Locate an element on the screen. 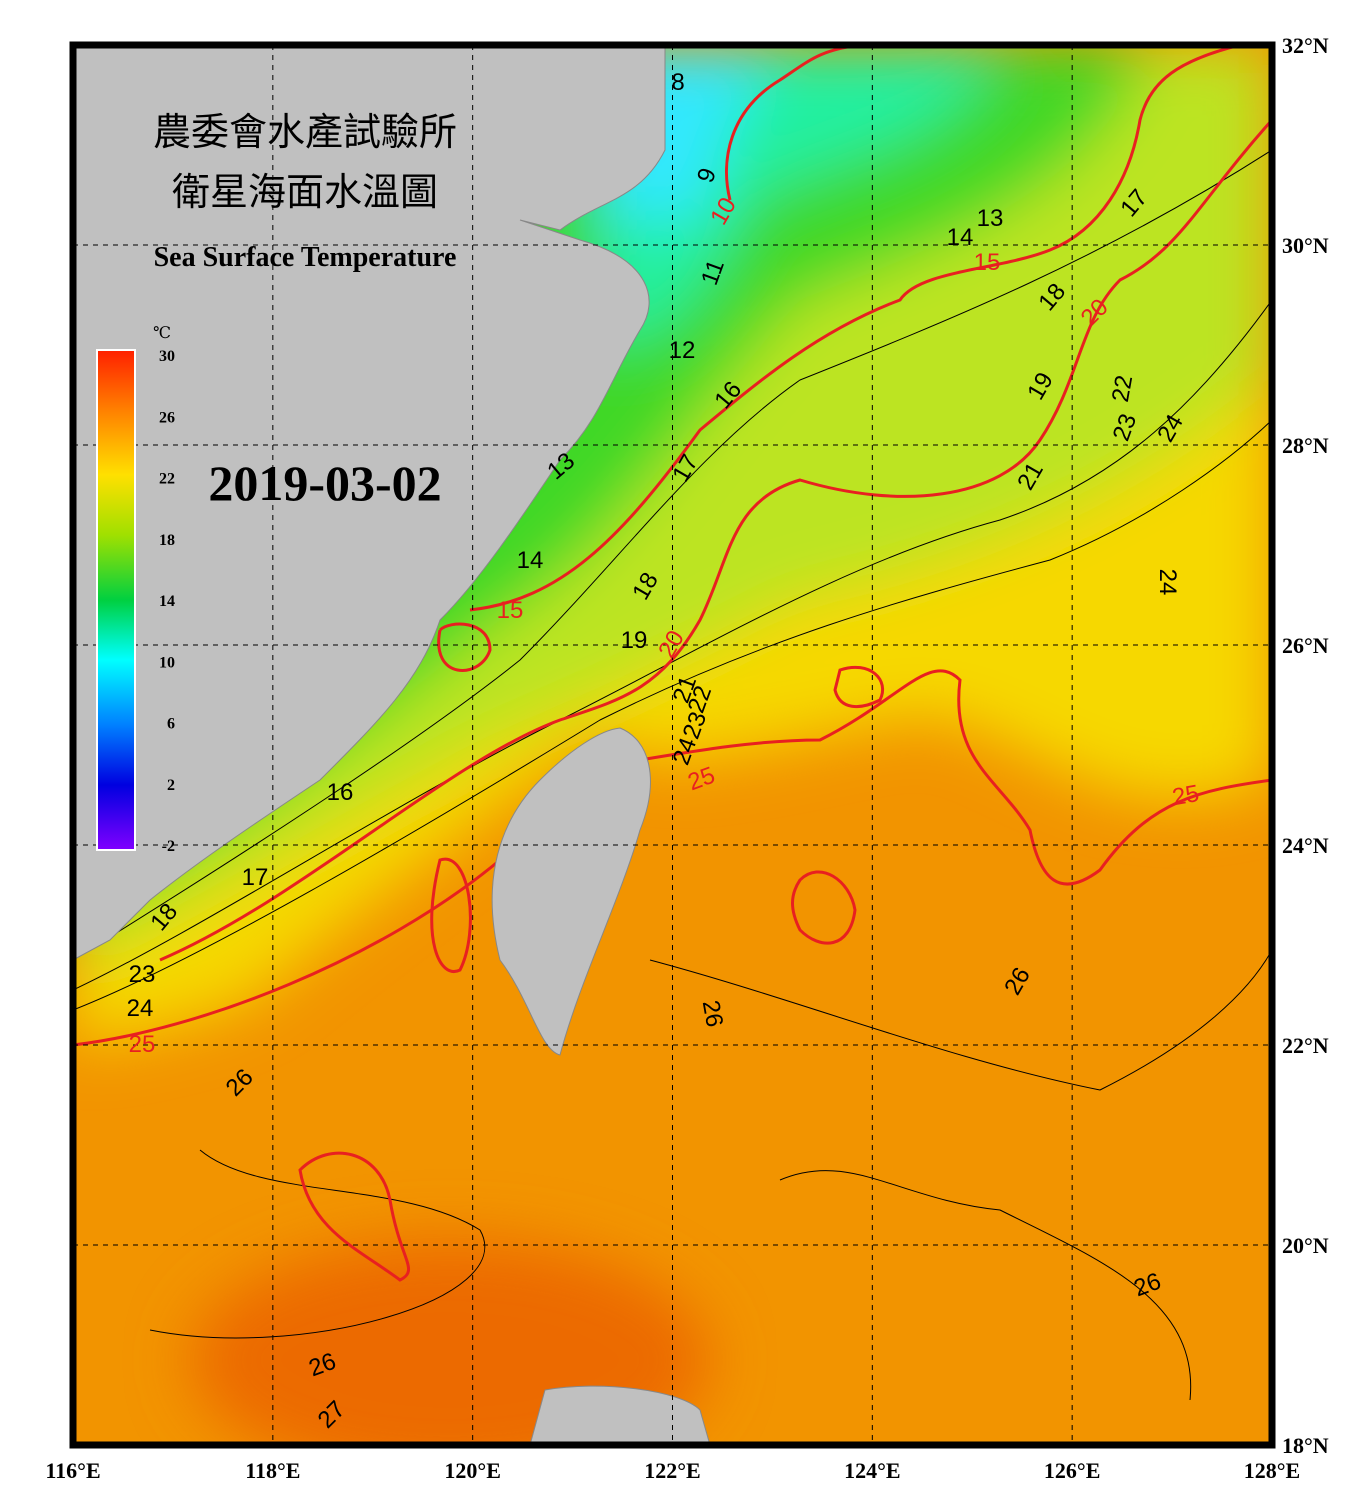 This screenshot has height=1500, width=1350. lon-label: 118°E is located at coordinates (272, 1470).